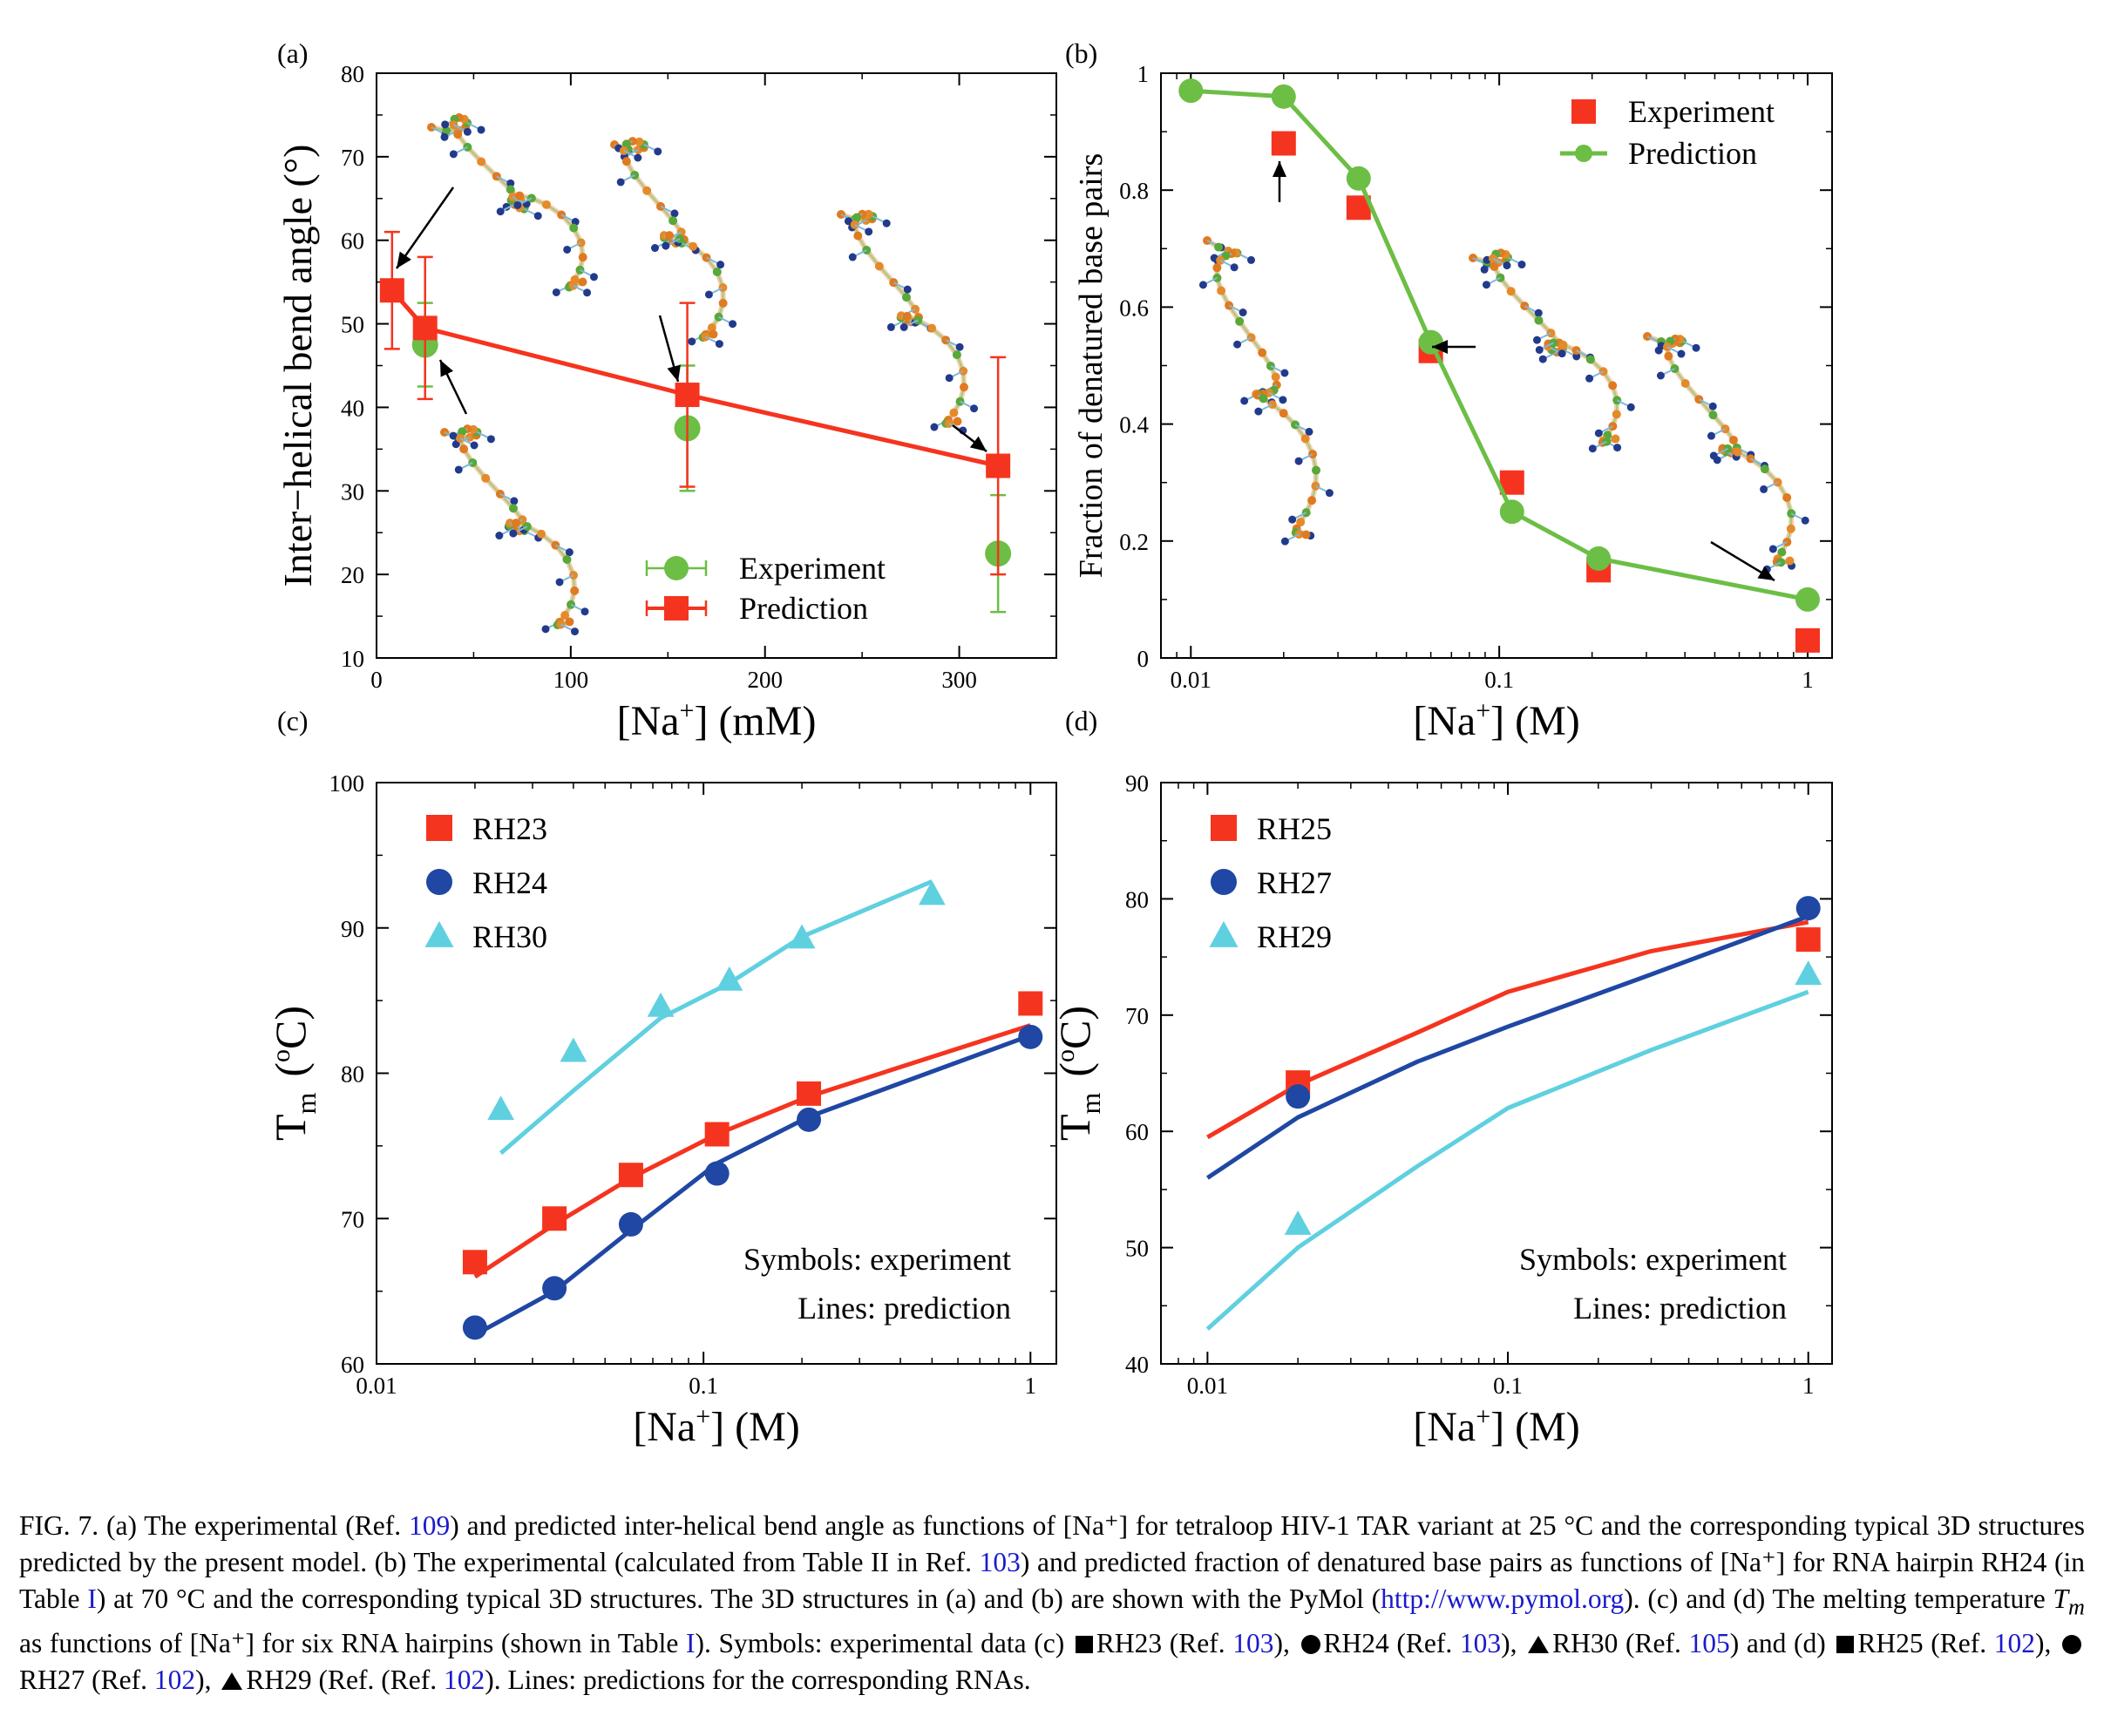 The height and width of the screenshot is (1736, 2104). I want to click on caption-url-link: http://www.pymol.org, so click(1503, 1598).